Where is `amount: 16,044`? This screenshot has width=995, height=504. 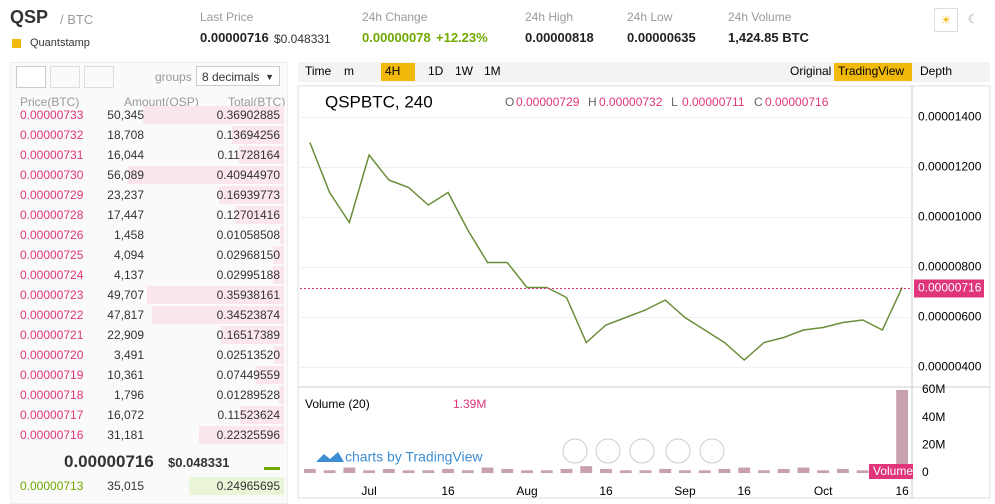
amount: 16,044 is located at coordinates (125, 155).